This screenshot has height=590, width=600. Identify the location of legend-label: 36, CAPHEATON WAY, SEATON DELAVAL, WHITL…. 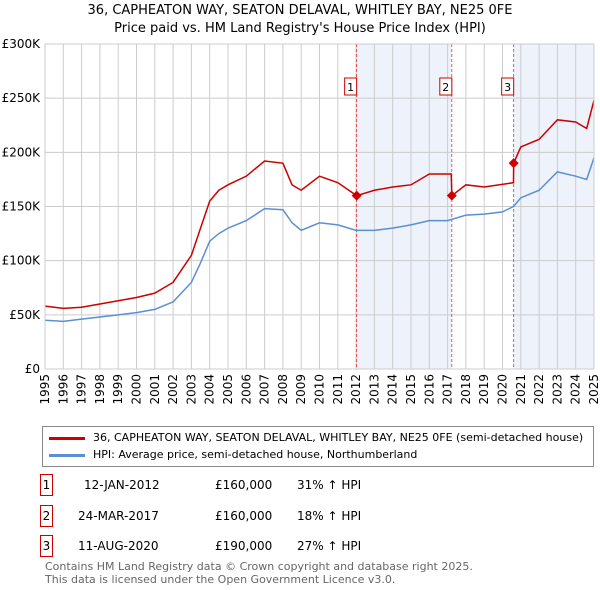
(338, 437).